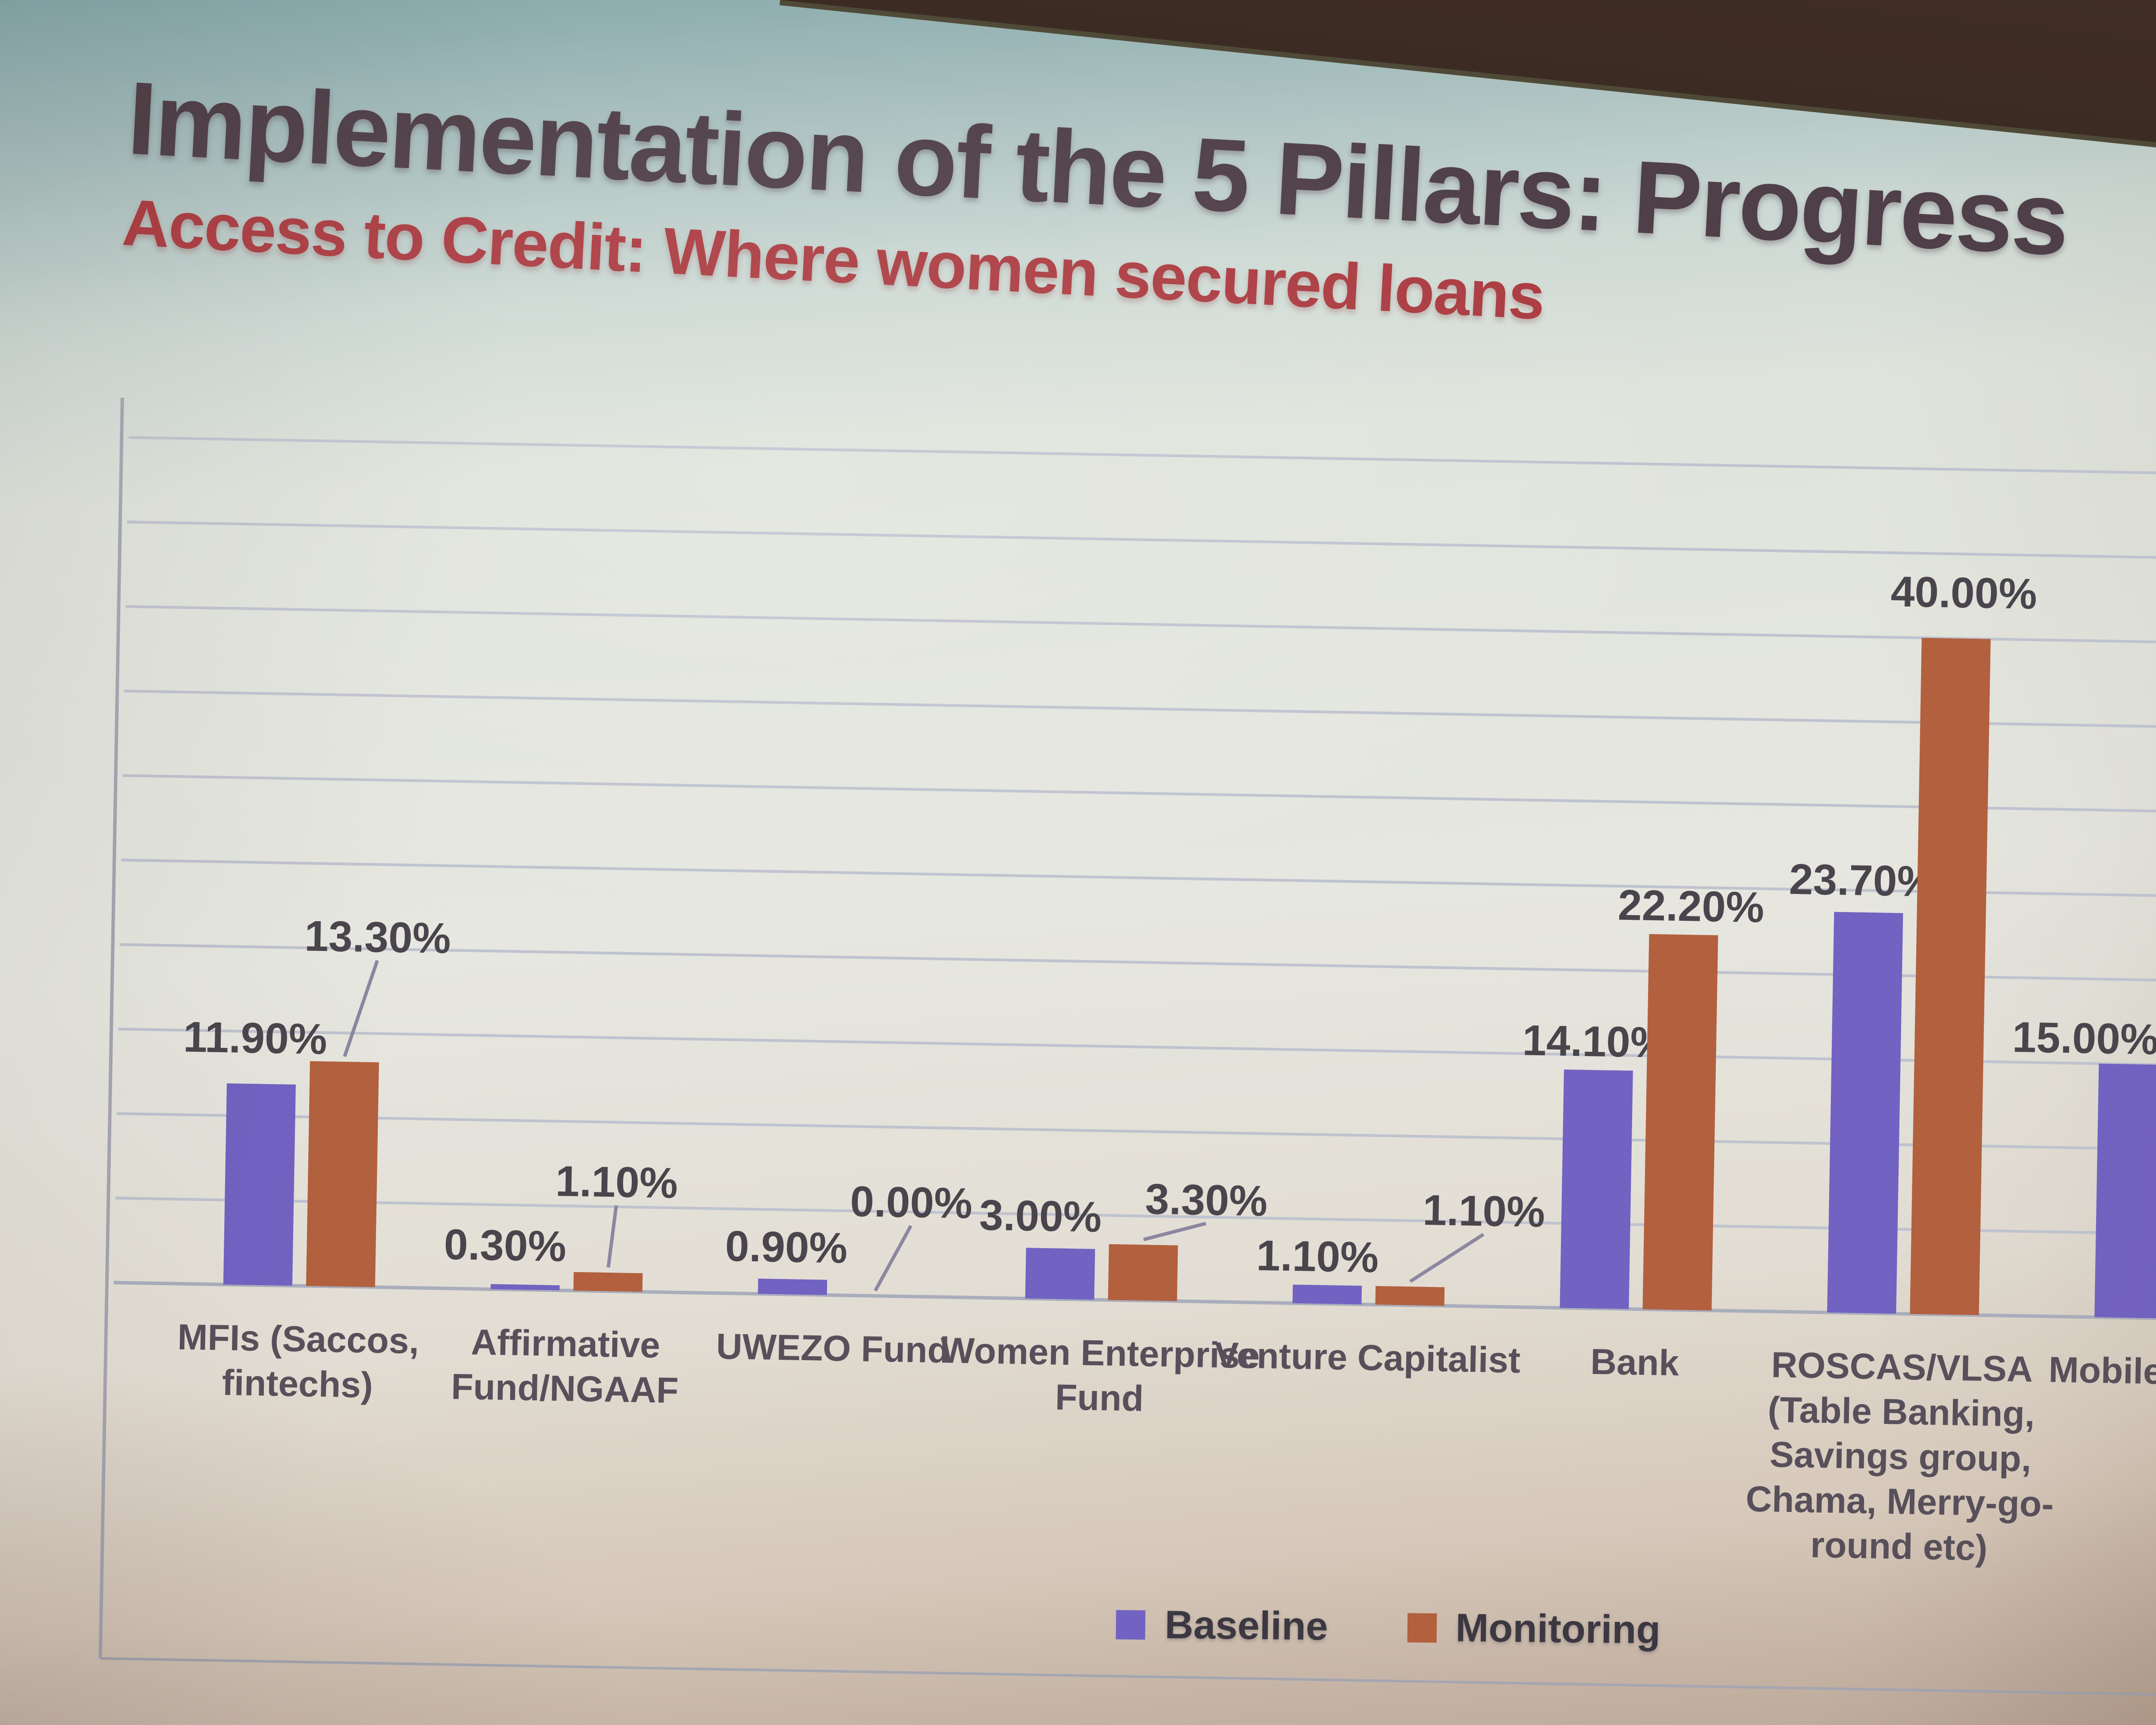 The height and width of the screenshot is (1725, 2156). What do you see at coordinates (1595, 1041) in the screenshot?
I see `data-label: 14.10%` at bounding box center [1595, 1041].